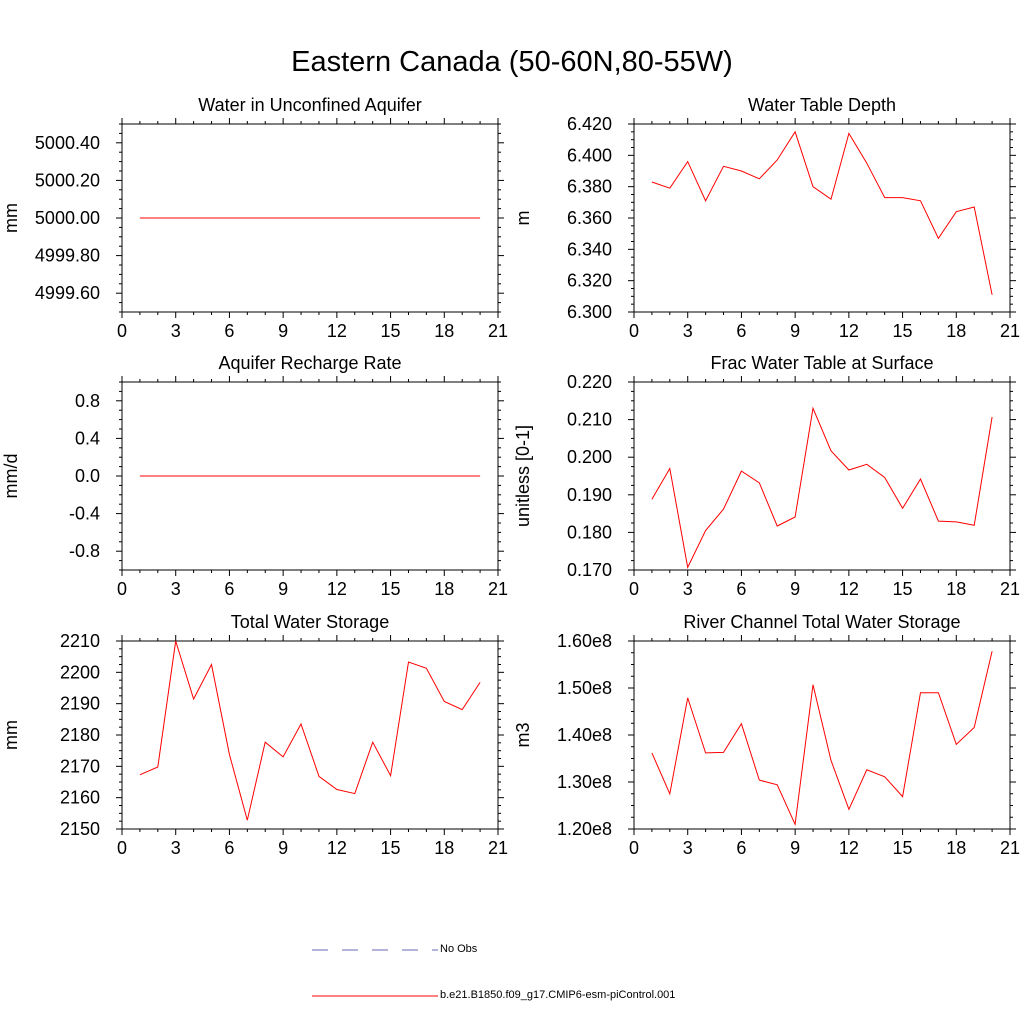 The width and height of the screenshot is (1024, 1024). What do you see at coordinates (84, 514) in the screenshot?
I see `y-tick-label: -0.4` at bounding box center [84, 514].